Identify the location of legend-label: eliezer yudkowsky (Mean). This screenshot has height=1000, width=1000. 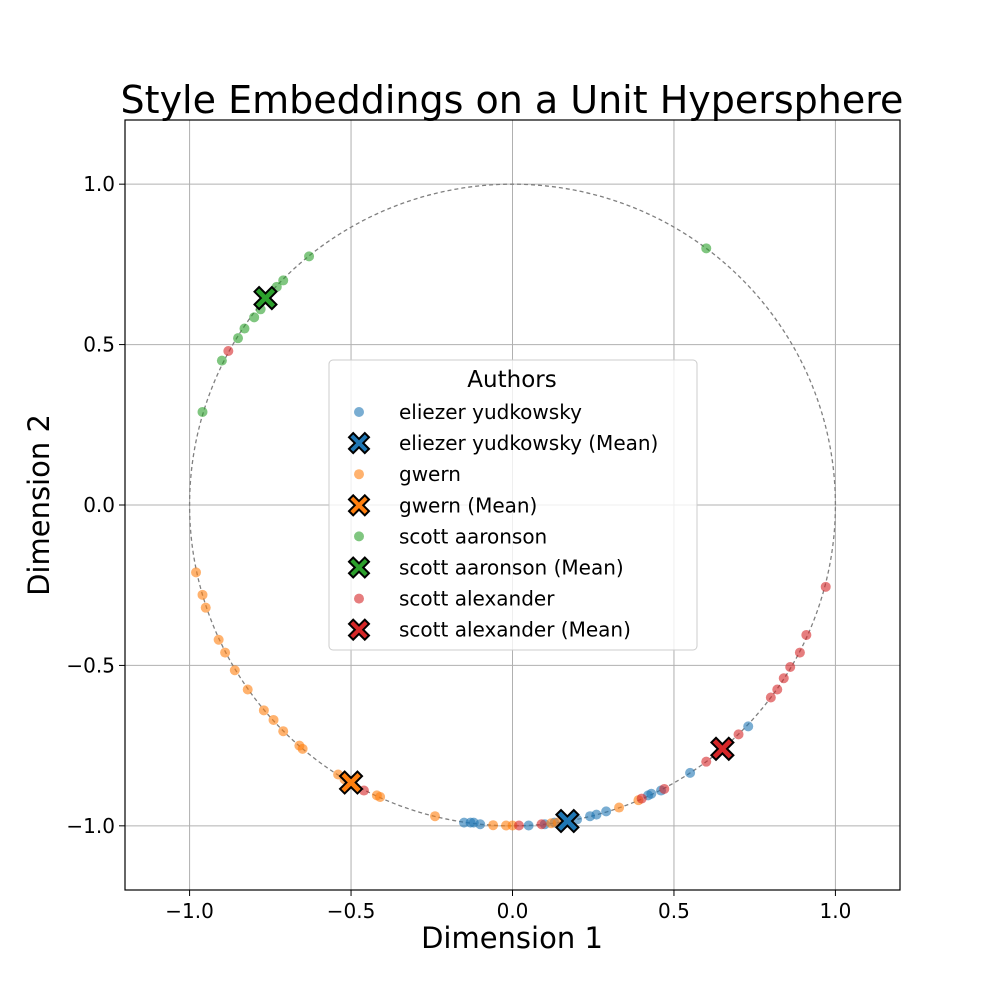
(528, 443).